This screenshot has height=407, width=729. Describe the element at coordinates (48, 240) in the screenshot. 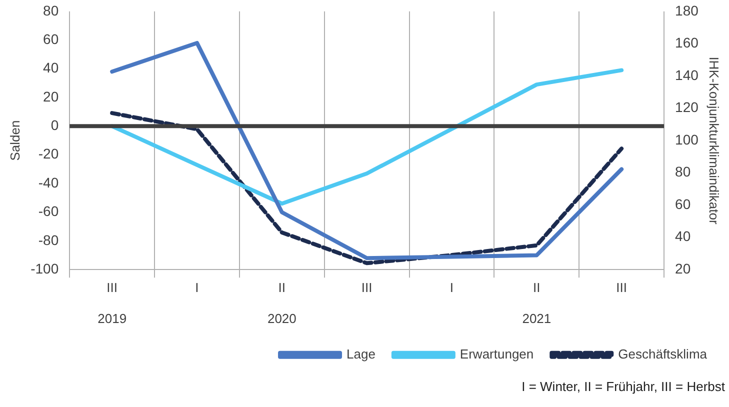

I see `y-tick-label: -80` at that location.